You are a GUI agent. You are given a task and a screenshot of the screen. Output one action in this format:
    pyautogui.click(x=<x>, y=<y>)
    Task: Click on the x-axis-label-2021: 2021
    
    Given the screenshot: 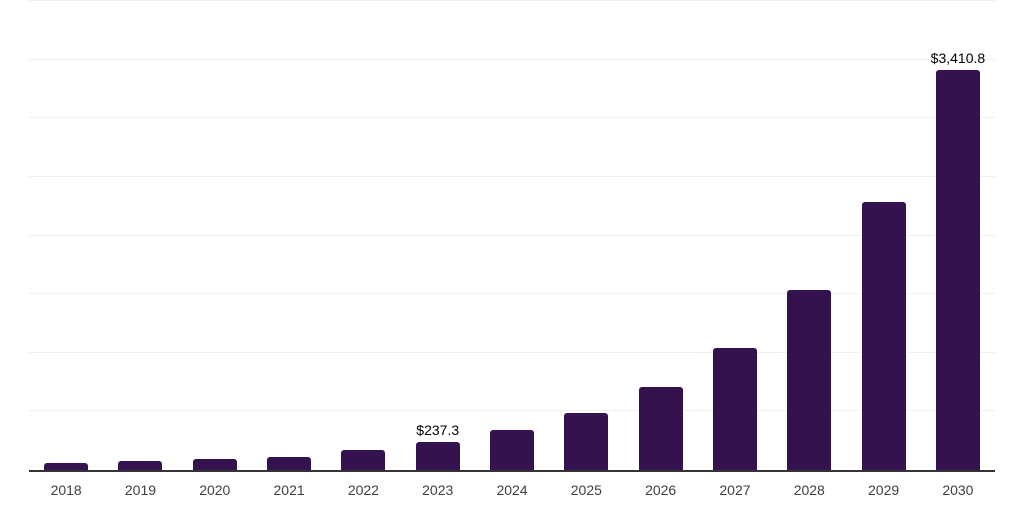 What is the action you would take?
    pyautogui.click(x=289, y=490)
    